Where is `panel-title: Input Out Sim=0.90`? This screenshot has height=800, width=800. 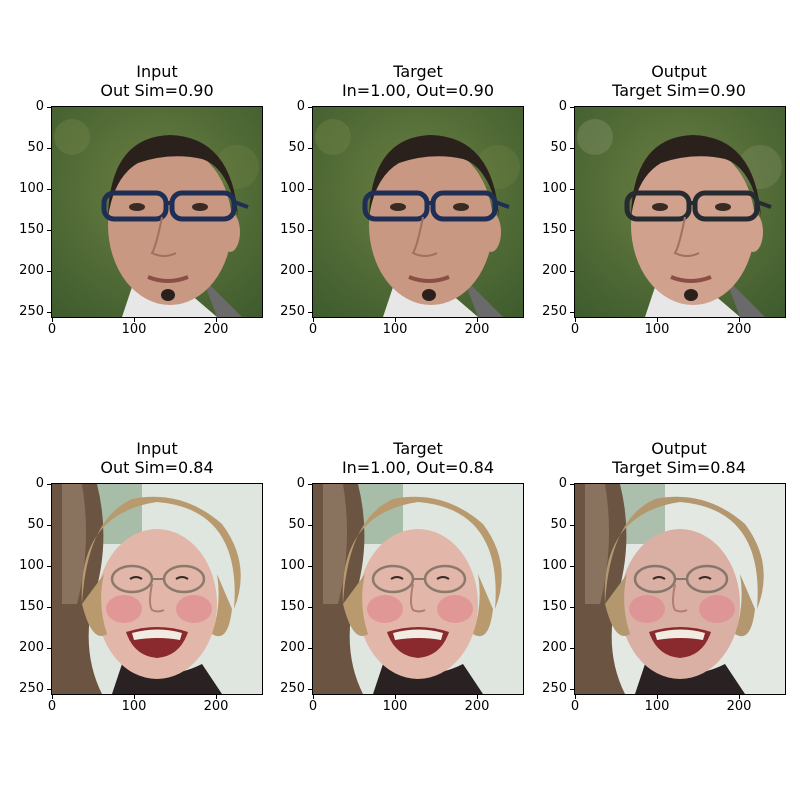 panel-title: Input Out Sim=0.90 is located at coordinates (157, 81).